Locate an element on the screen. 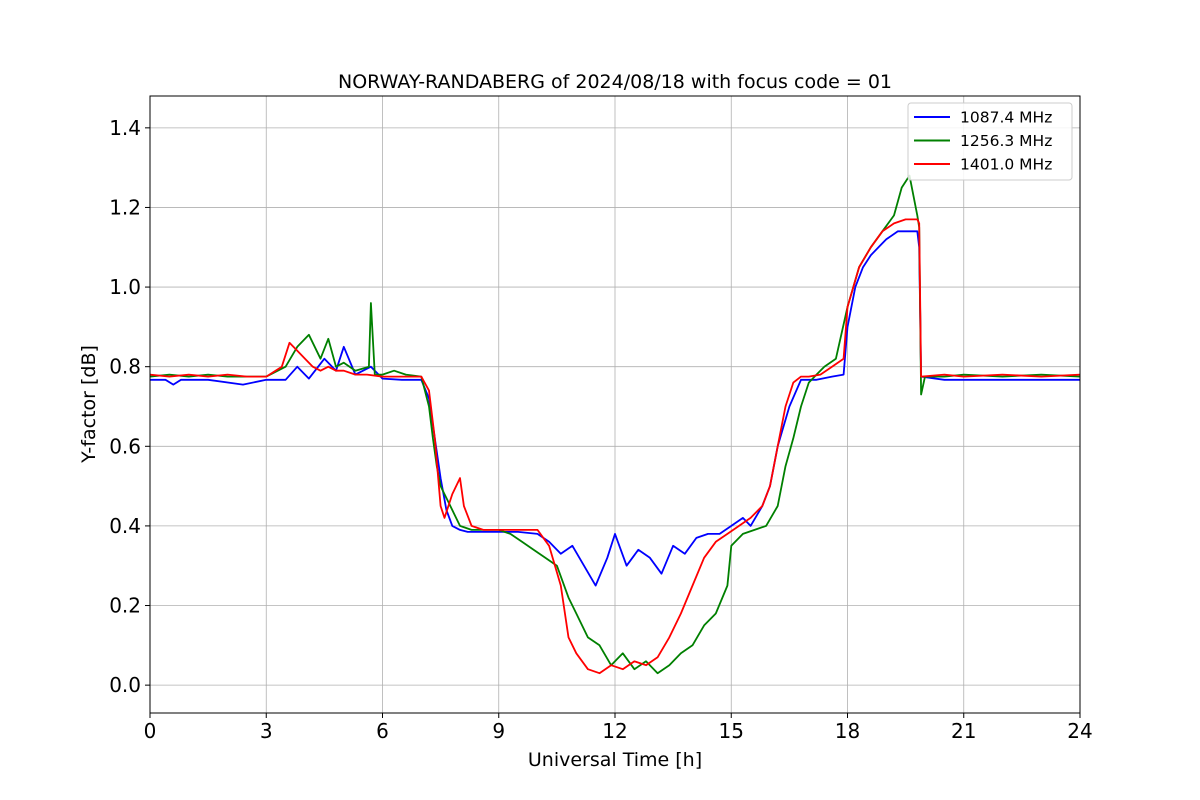  y-tick-label: 0.8 is located at coordinates (125, 367).